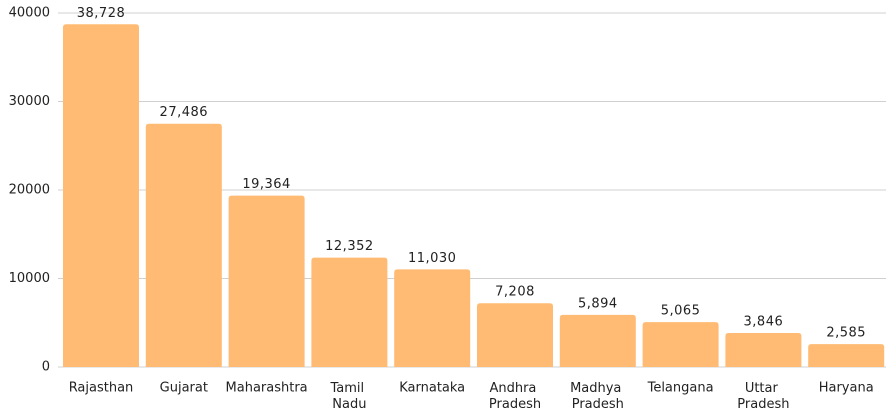 This screenshot has height=415, width=886. Describe the element at coordinates (267, 388) in the screenshot. I see `x-tick-label: Maharashtra` at that location.